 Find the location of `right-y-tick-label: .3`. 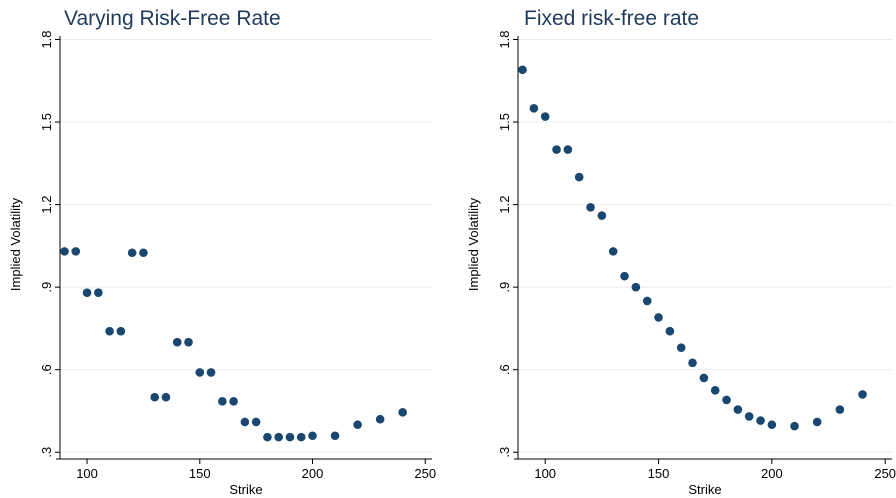

right-y-tick-label: .3 is located at coordinates (504, 452).